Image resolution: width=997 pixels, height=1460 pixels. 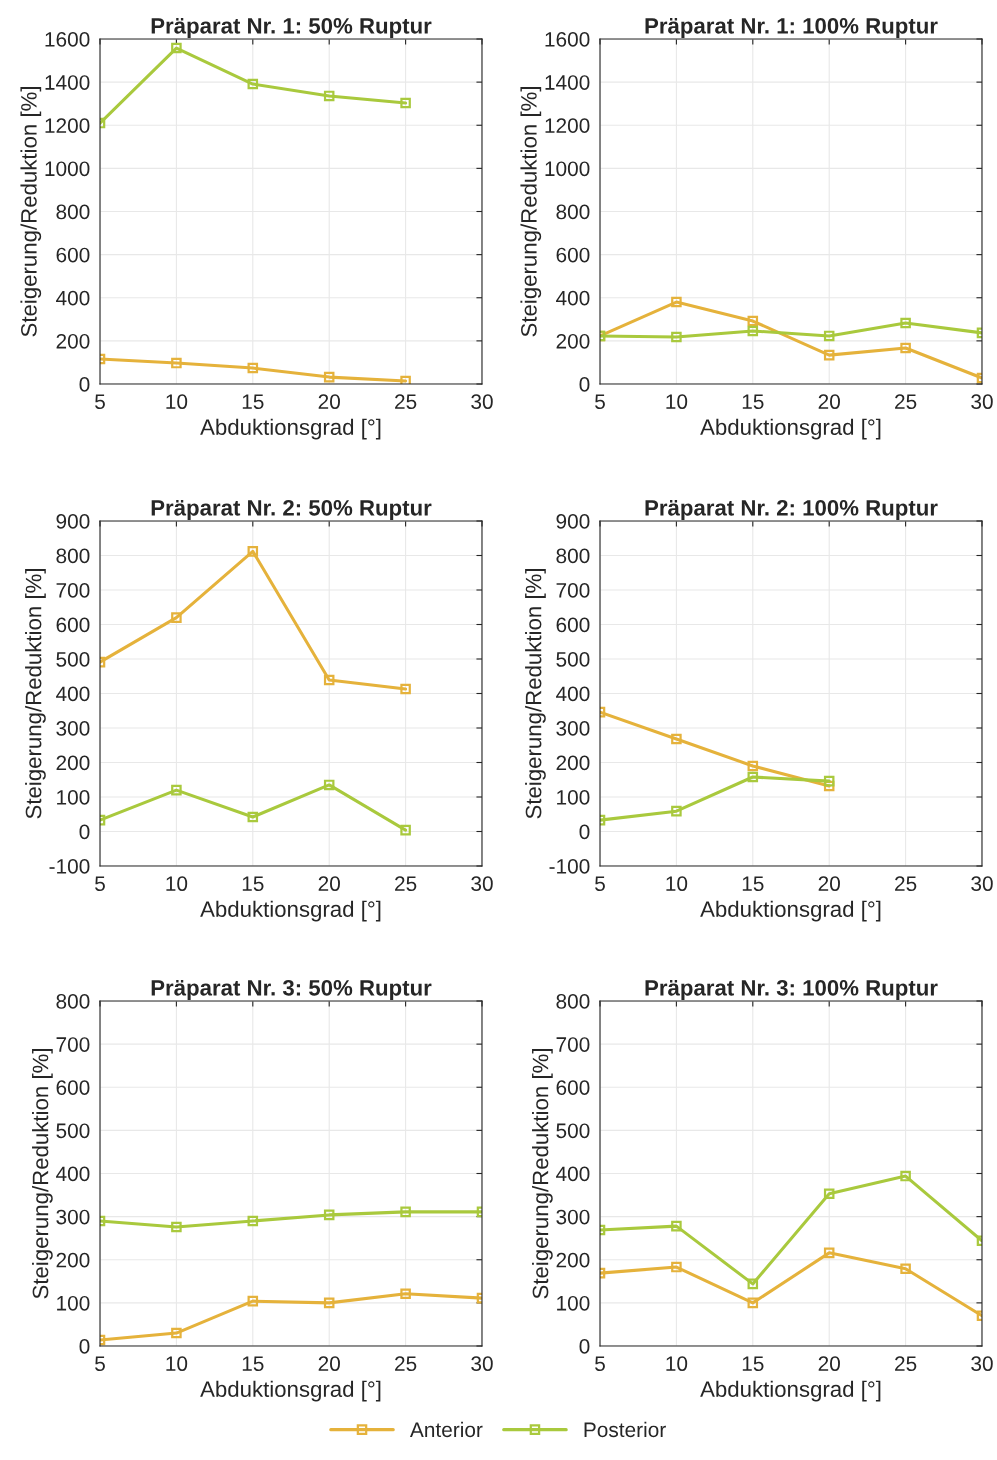 What do you see at coordinates (791, 990) in the screenshot?
I see `chart-title: Präparat Nr. 3: 100% Ruptur` at bounding box center [791, 990].